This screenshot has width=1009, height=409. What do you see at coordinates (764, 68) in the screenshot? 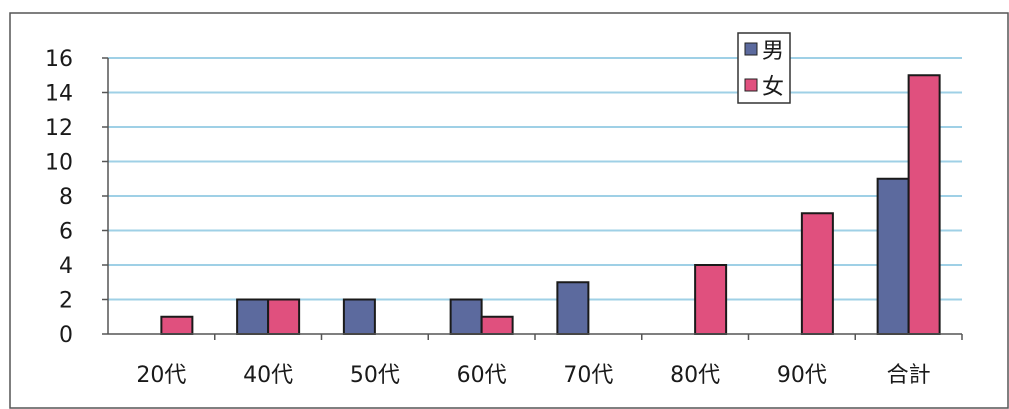
I see `legend: 男 女` at bounding box center [764, 68].